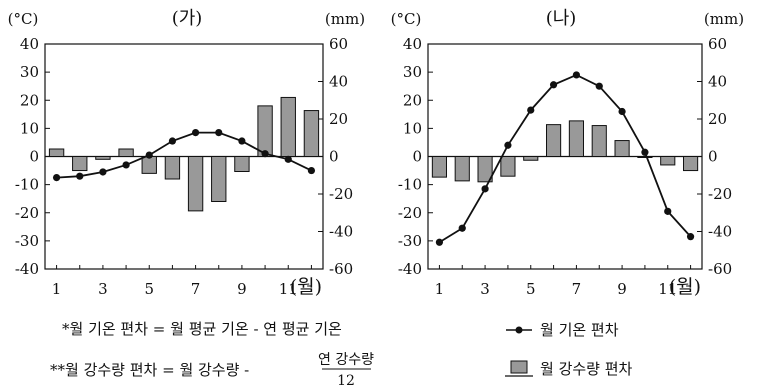 This screenshot has width=780, height=391. Describe the element at coordinates (579, 330) in the screenshot. I see `legend-temp-label: 월 기온 편차` at that location.